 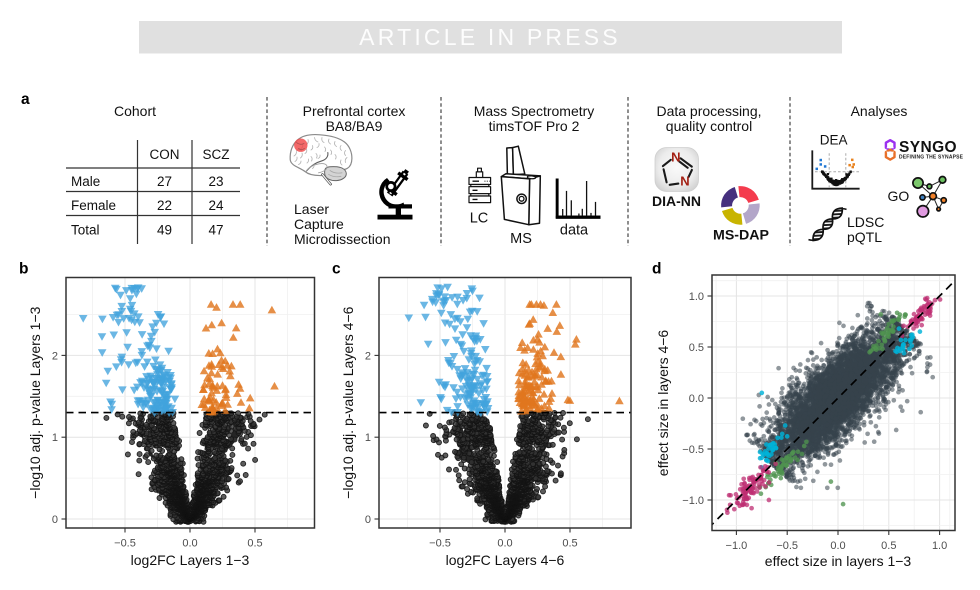 What do you see at coordinates (23, 269) in the screenshot?
I see `svg-text: b` at bounding box center [23, 269].